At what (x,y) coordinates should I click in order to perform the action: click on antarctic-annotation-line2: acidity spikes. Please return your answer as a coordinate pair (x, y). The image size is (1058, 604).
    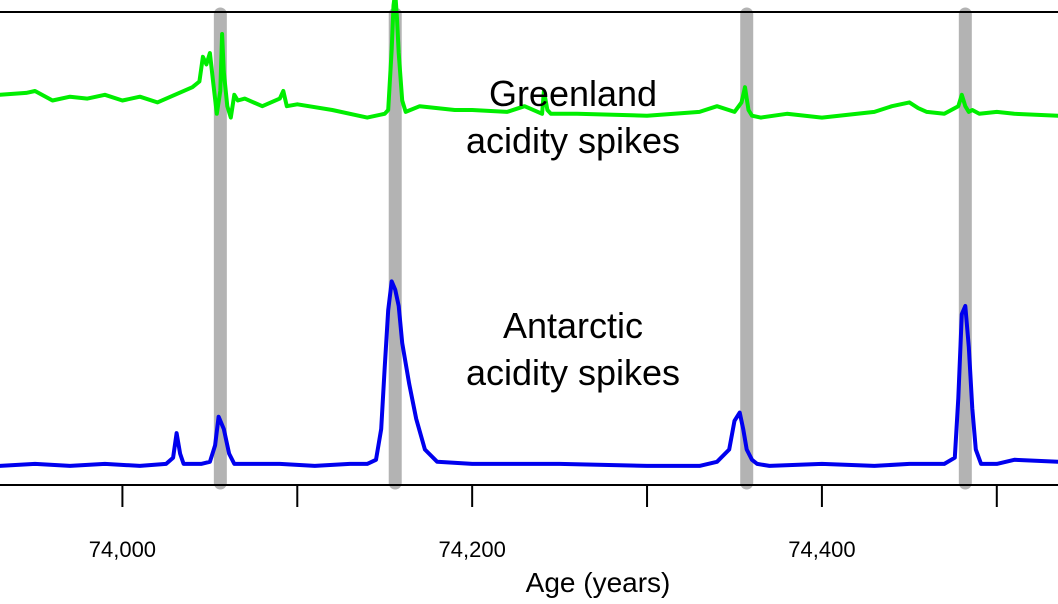
    Looking at the image, I should click on (573, 372).